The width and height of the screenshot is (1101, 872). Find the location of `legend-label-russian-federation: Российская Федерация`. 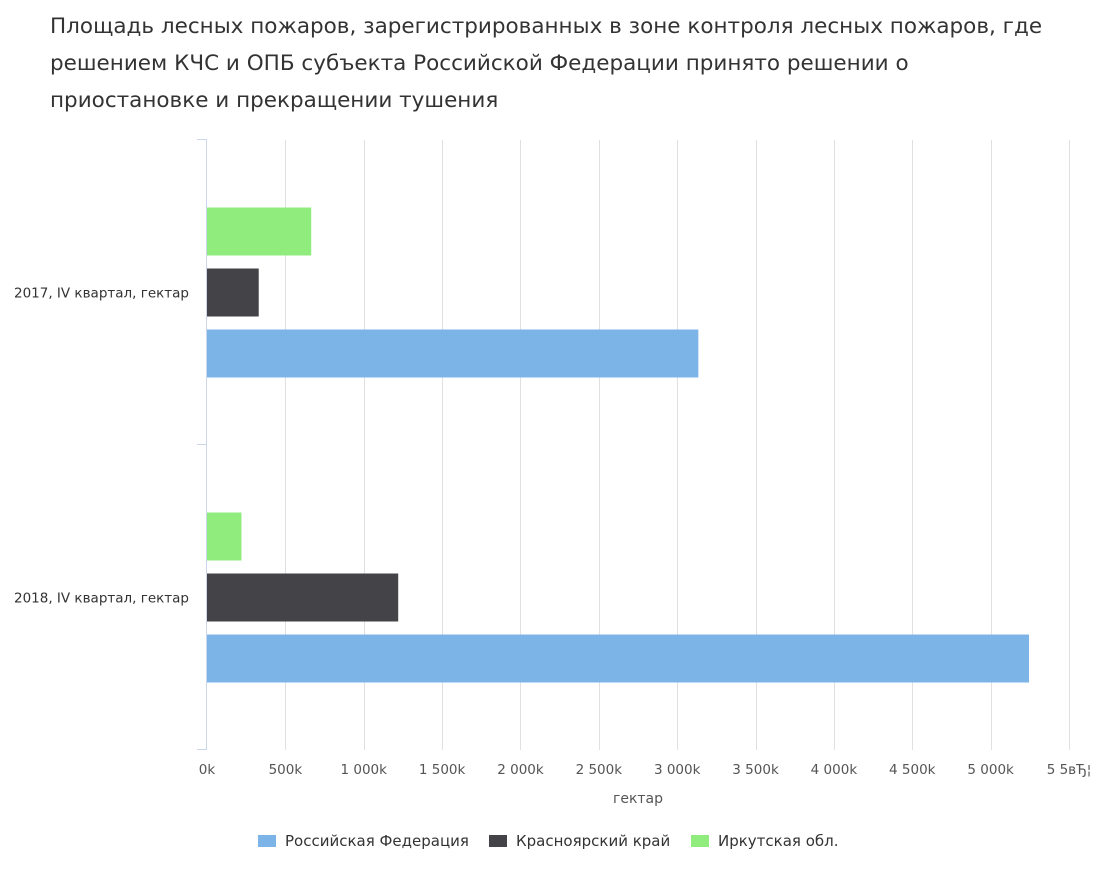

legend-label-russian-federation: Российская Федерация is located at coordinates (377, 841).